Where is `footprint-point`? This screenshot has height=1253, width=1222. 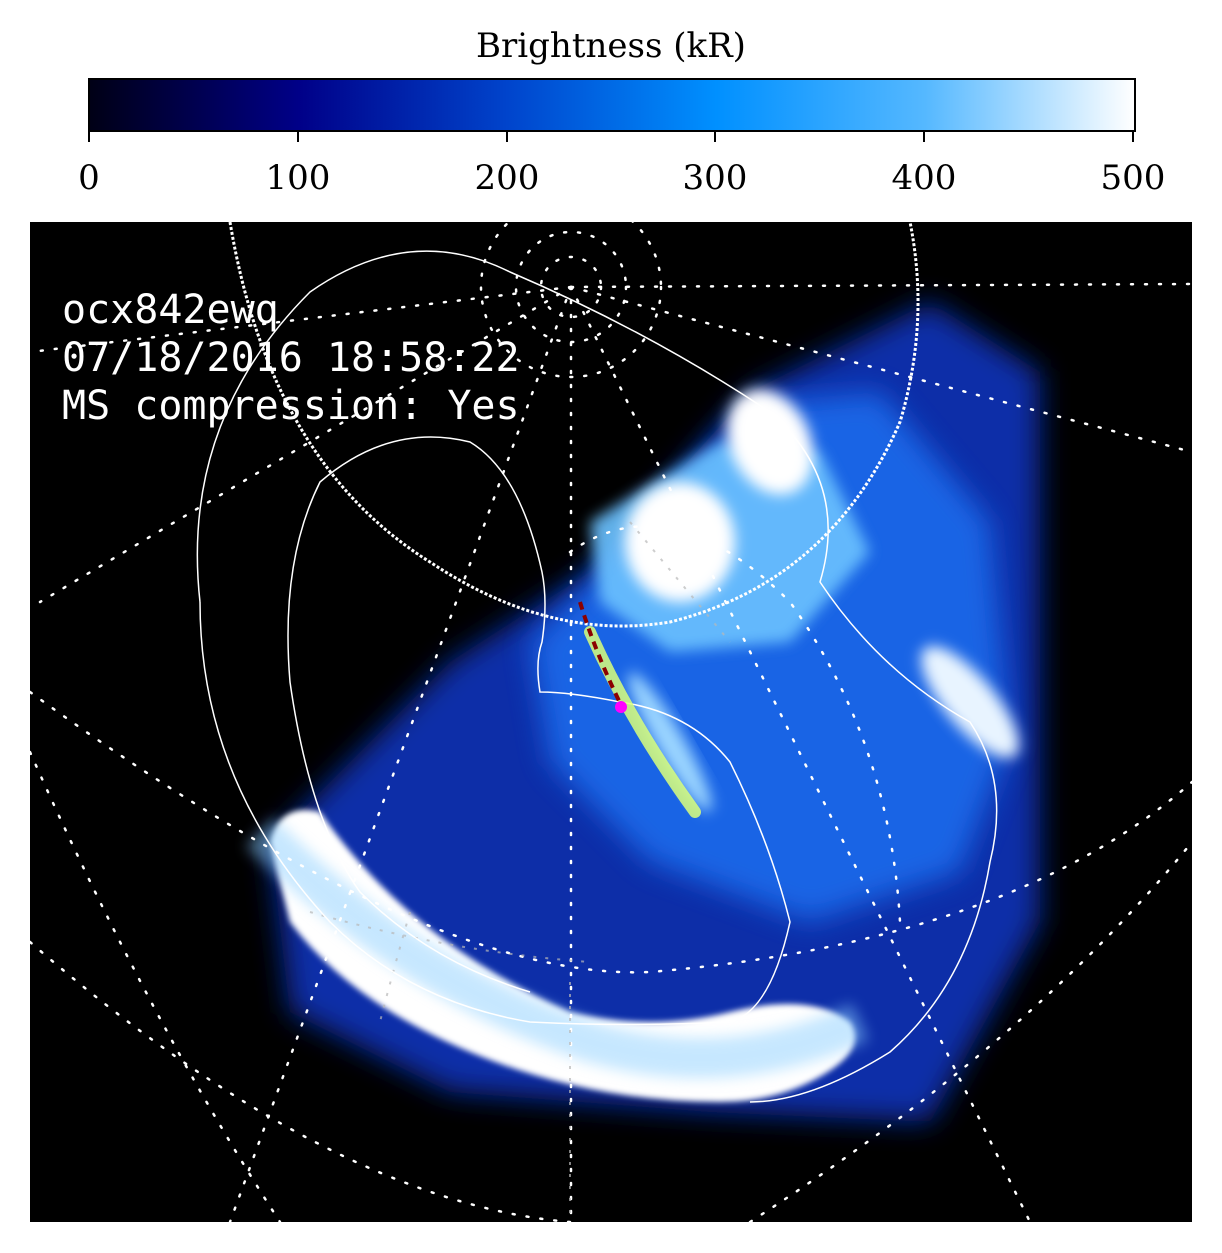
footprint-point is located at coordinates (621, 707).